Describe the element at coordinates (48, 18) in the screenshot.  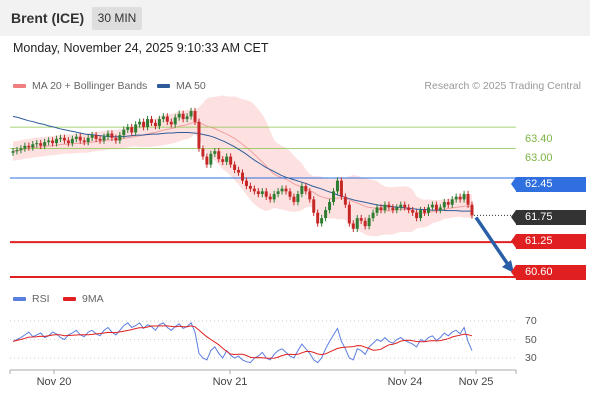
I see `instrument-title: Brent (ICE)` at that location.